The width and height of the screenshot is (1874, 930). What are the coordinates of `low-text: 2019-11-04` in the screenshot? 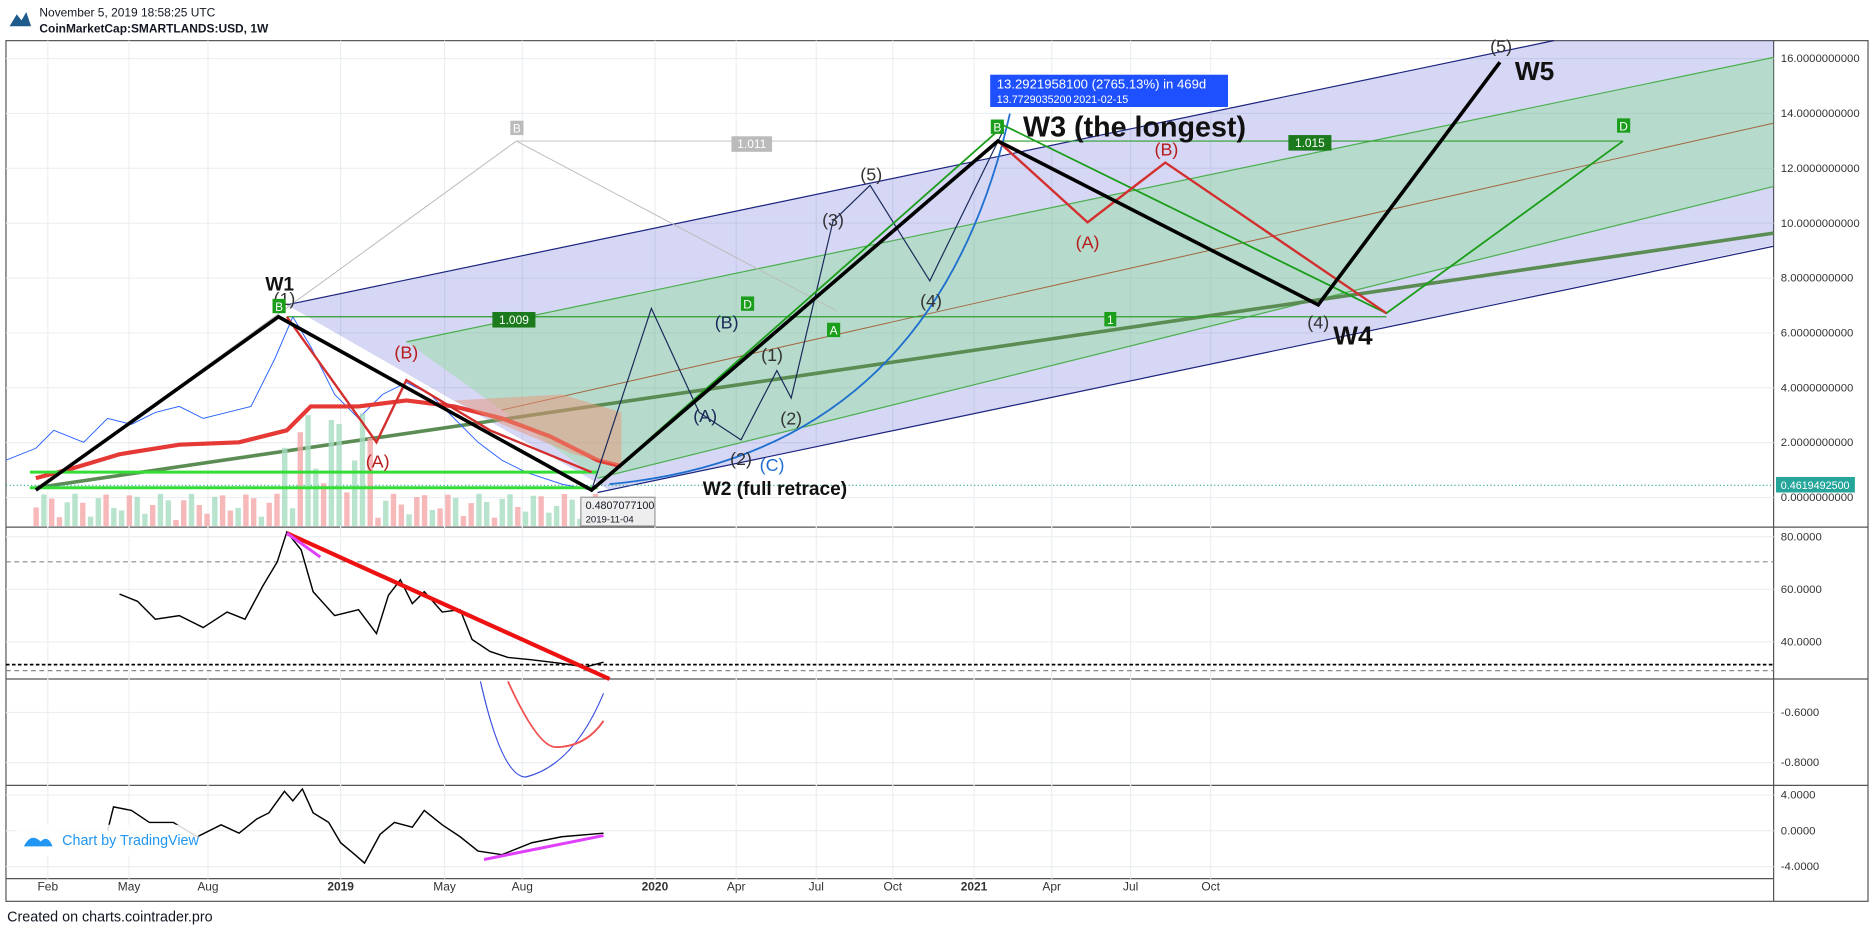 It's located at (610, 519).